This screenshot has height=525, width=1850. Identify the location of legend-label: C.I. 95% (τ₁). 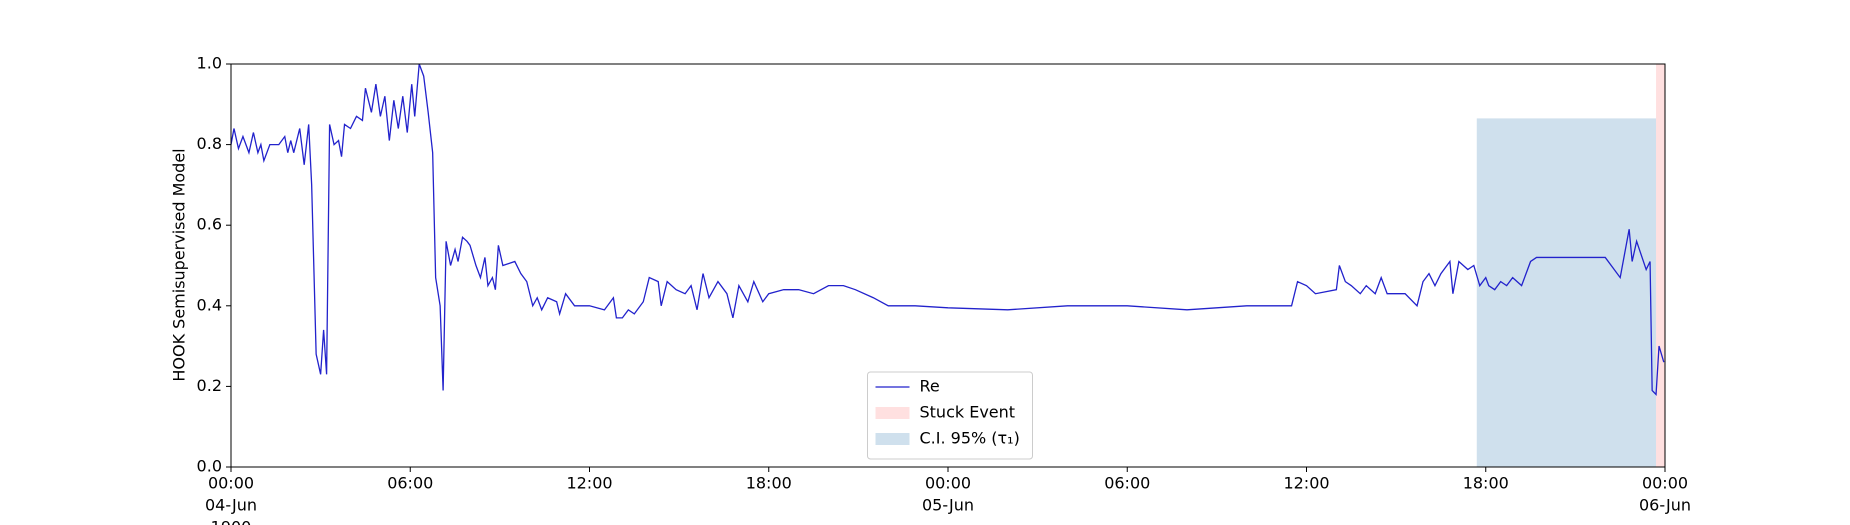
(970, 438).